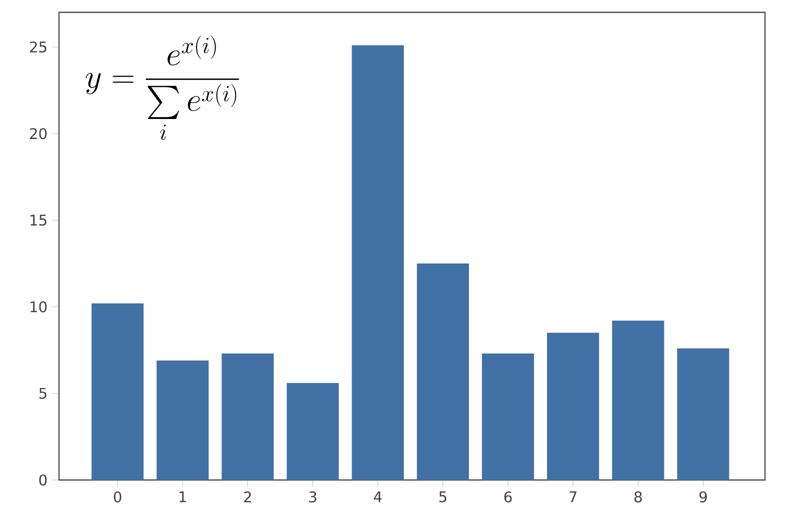 This screenshot has height=526, width=800. Describe the element at coordinates (183, 496) in the screenshot. I see `x-tick-label: 1` at that location.